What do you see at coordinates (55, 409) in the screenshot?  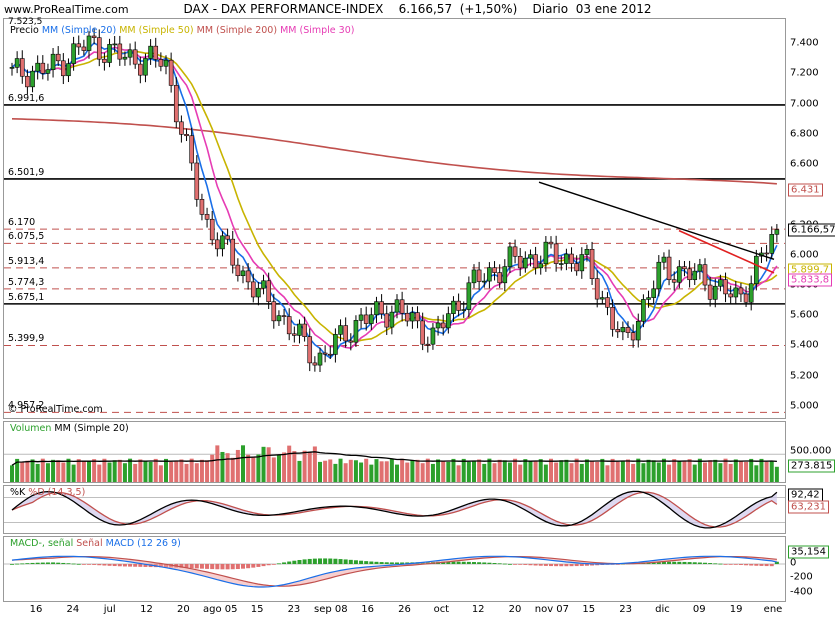 I see `watermark: © ProRealTime.com` at bounding box center [55, 409].